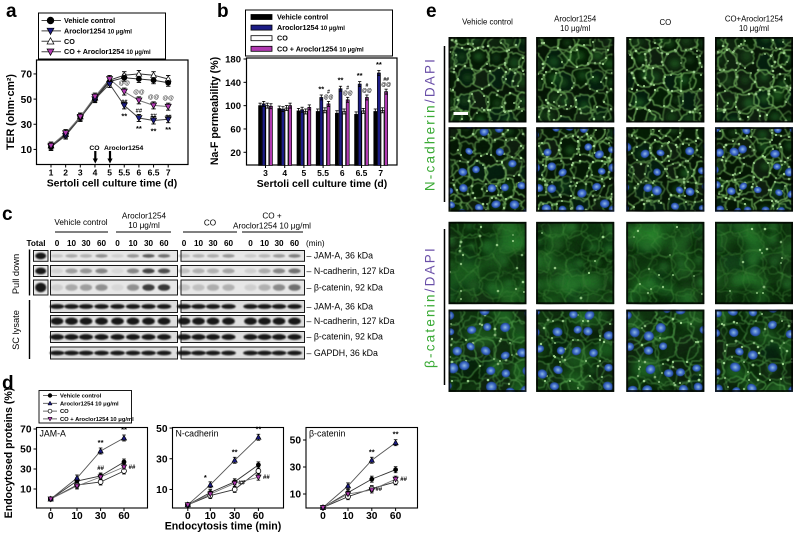 This screenshot has width=799, height=540. I want to click on svg-text: 20, so click(235, 153).